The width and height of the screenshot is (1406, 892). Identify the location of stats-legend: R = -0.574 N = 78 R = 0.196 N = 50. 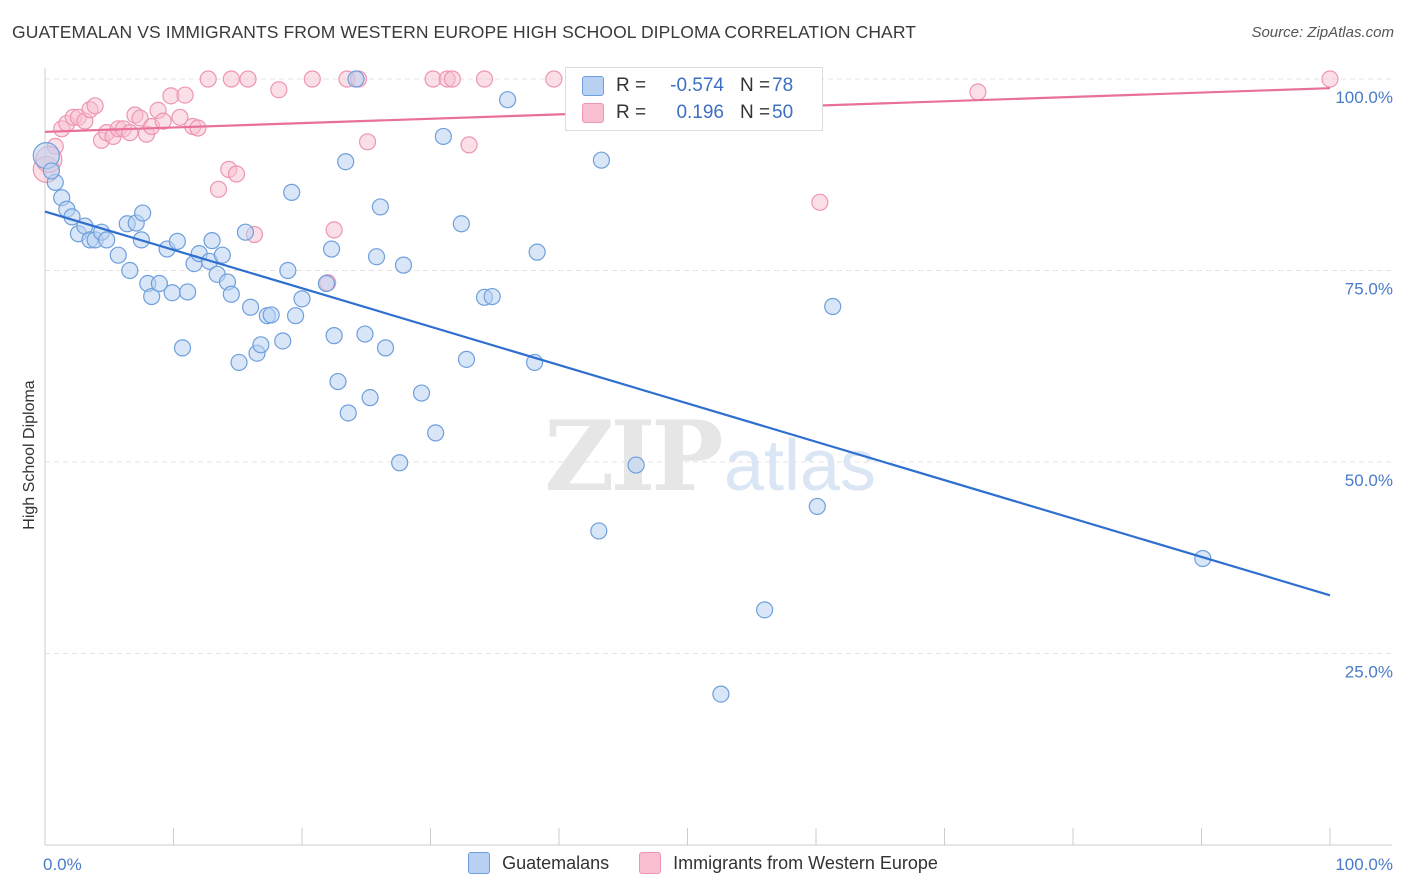
(694, 99).